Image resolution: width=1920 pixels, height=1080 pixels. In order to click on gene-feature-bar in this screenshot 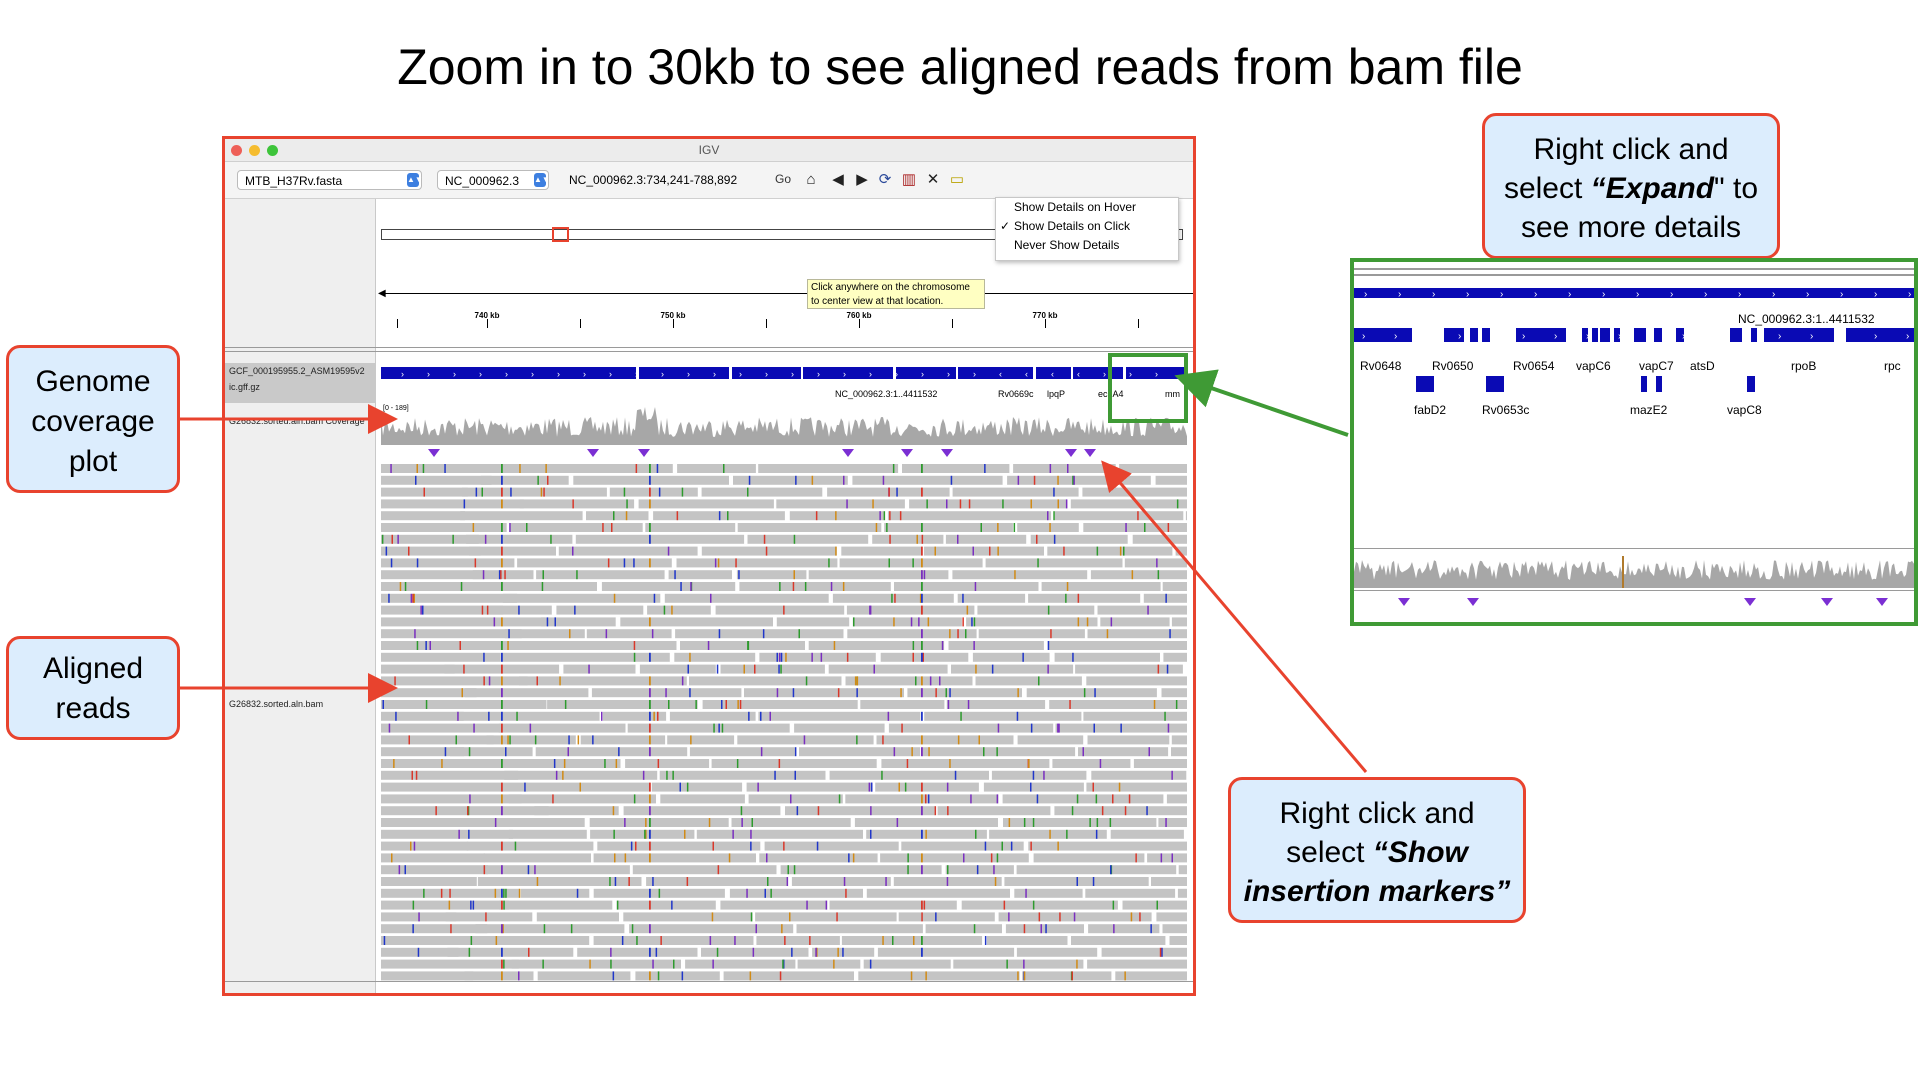, I will do `click(784, 373)`.